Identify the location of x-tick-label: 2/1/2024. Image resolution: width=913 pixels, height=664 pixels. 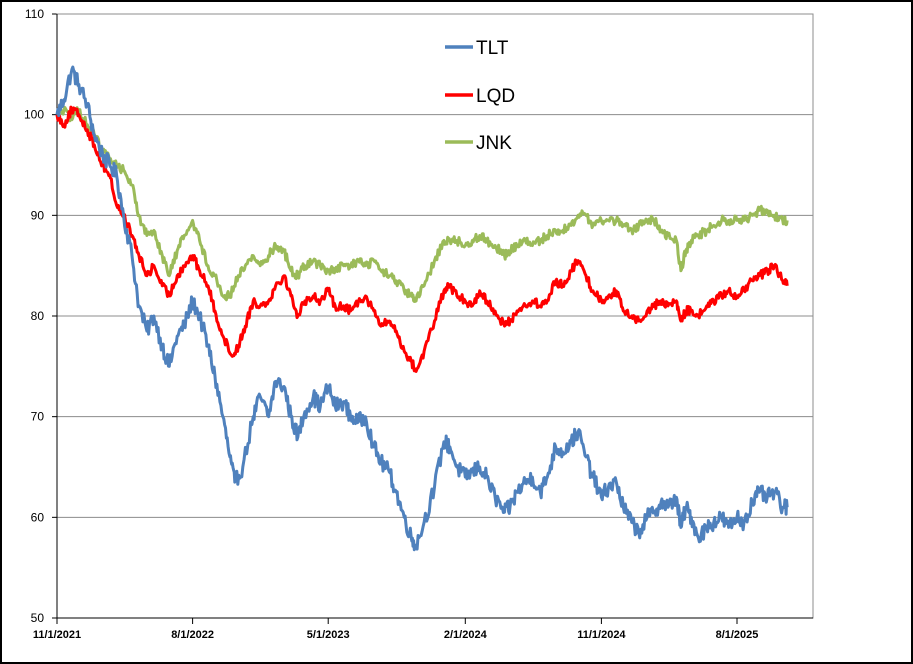
(466, 635).